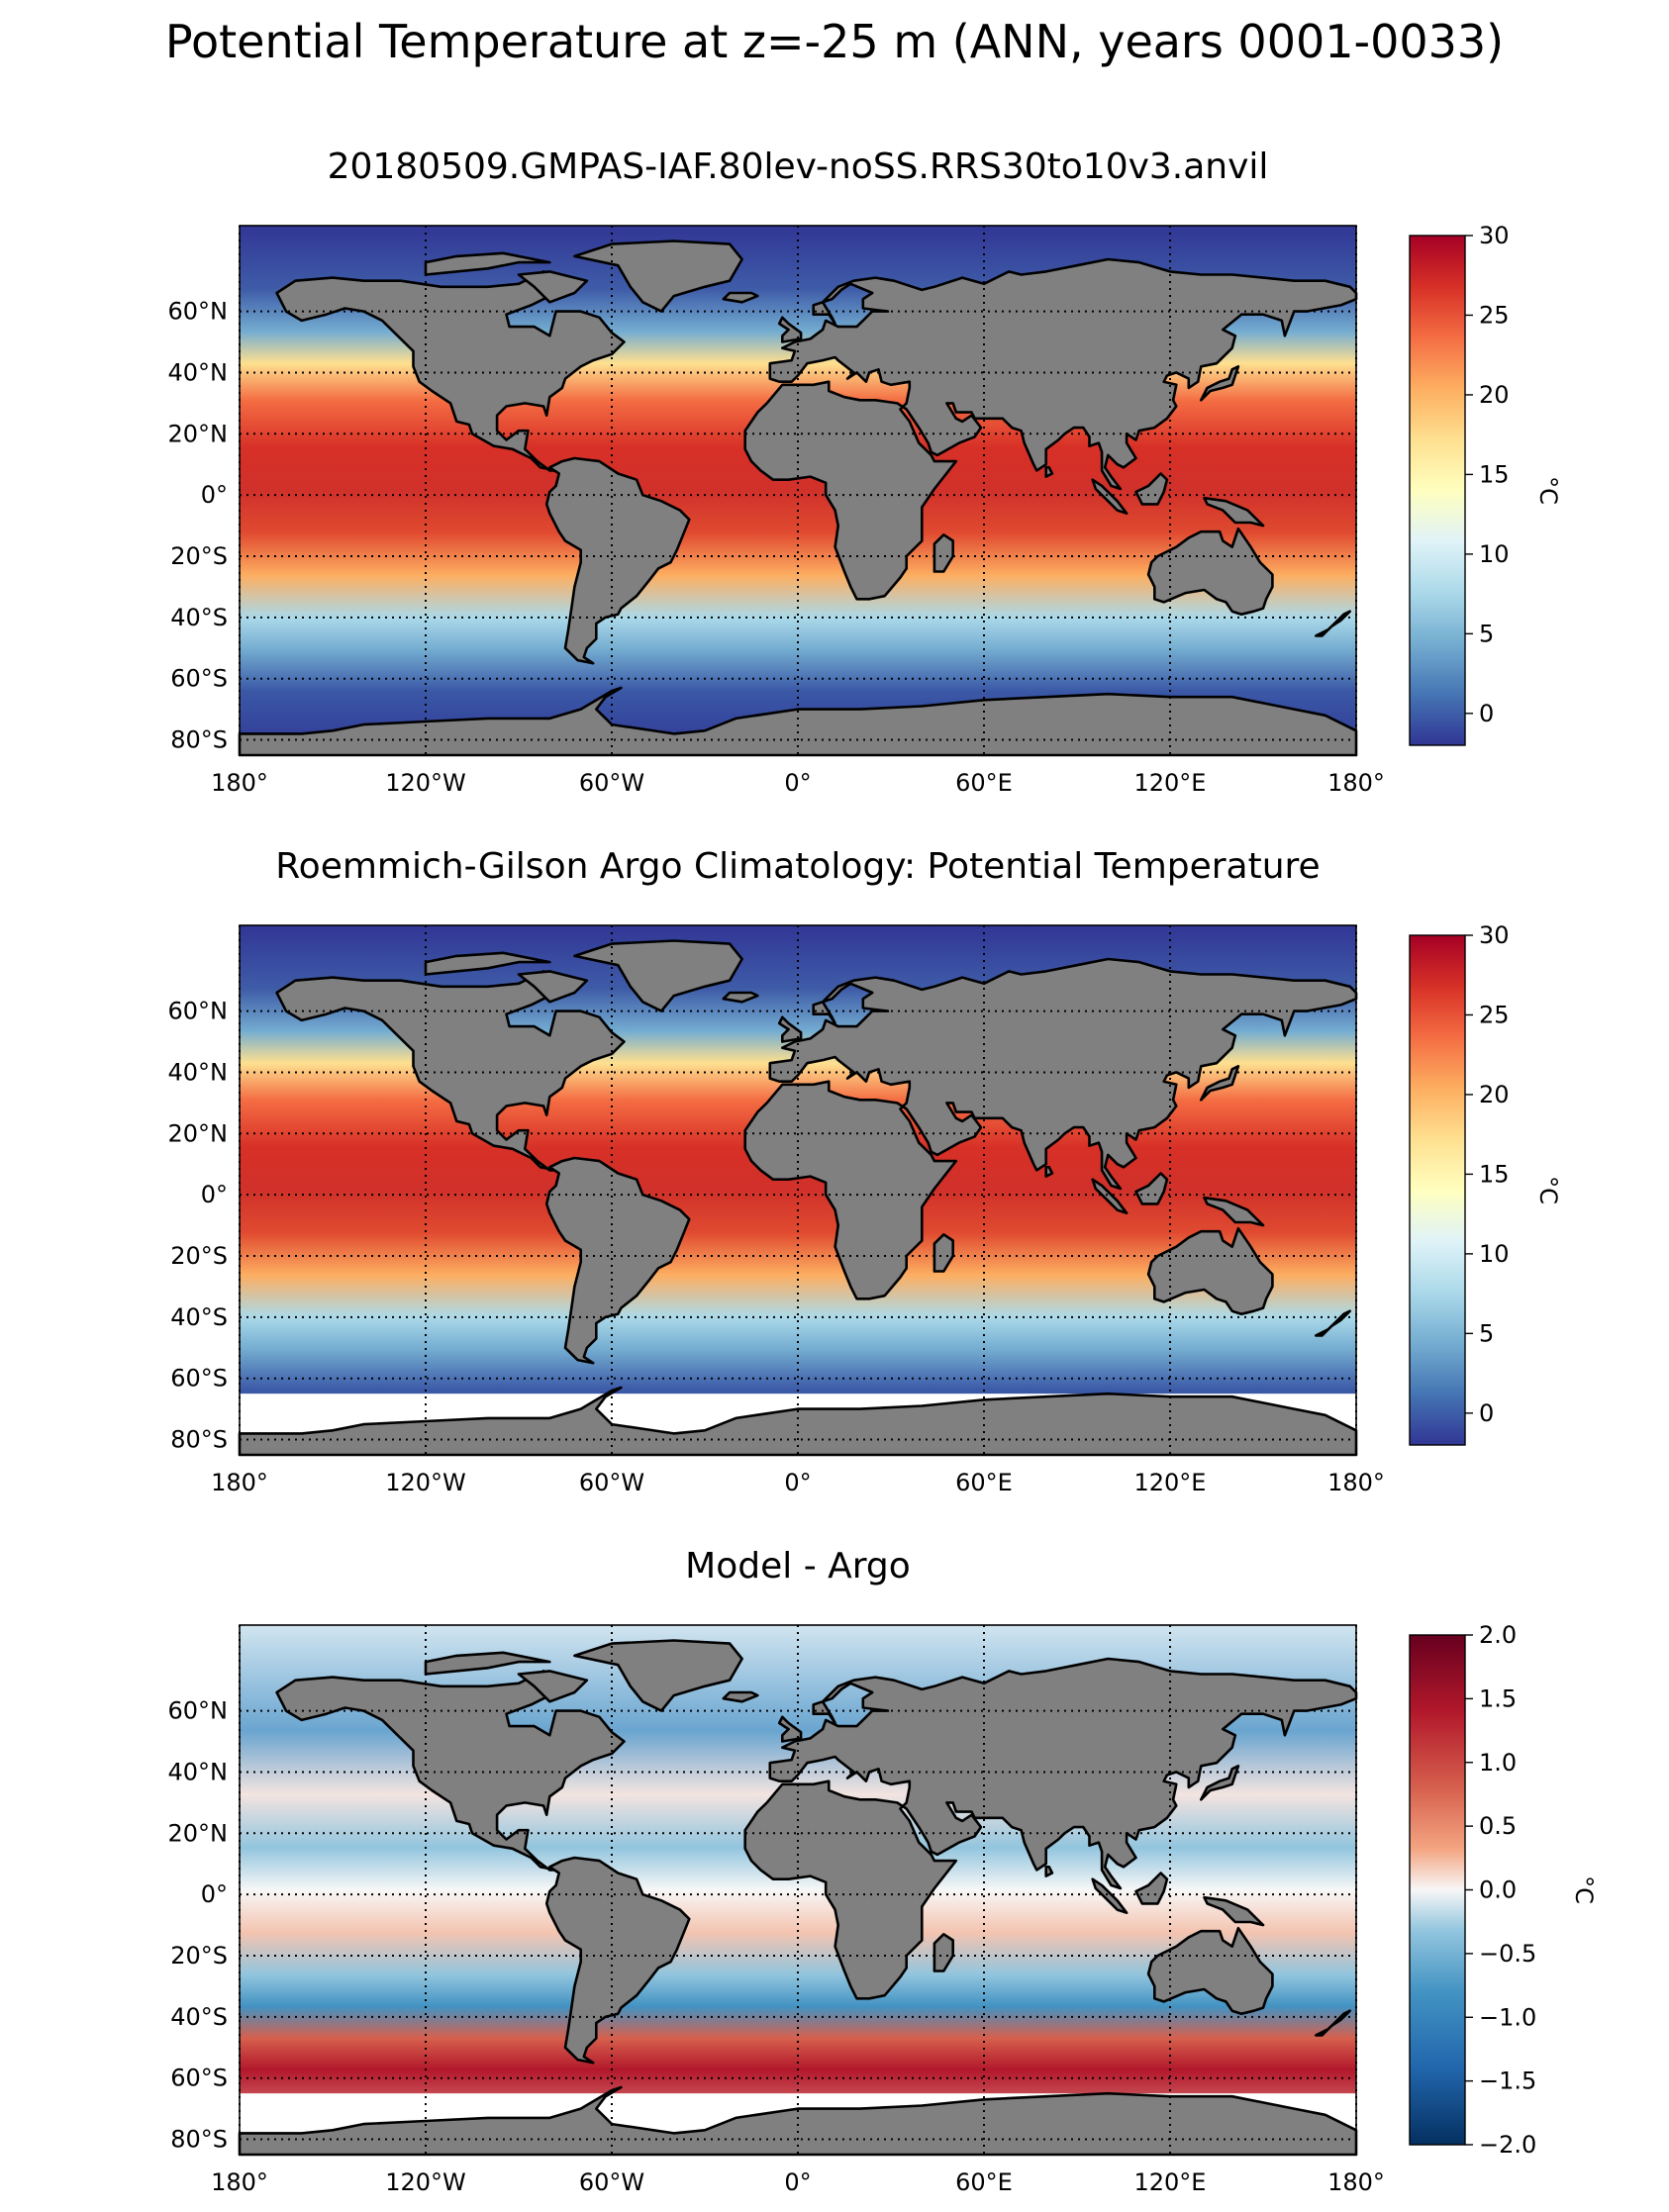  Describe the element at coordinates (1498, 1890) in the screenshot. I see `colorbar-tick-label: 0.0` at that location.